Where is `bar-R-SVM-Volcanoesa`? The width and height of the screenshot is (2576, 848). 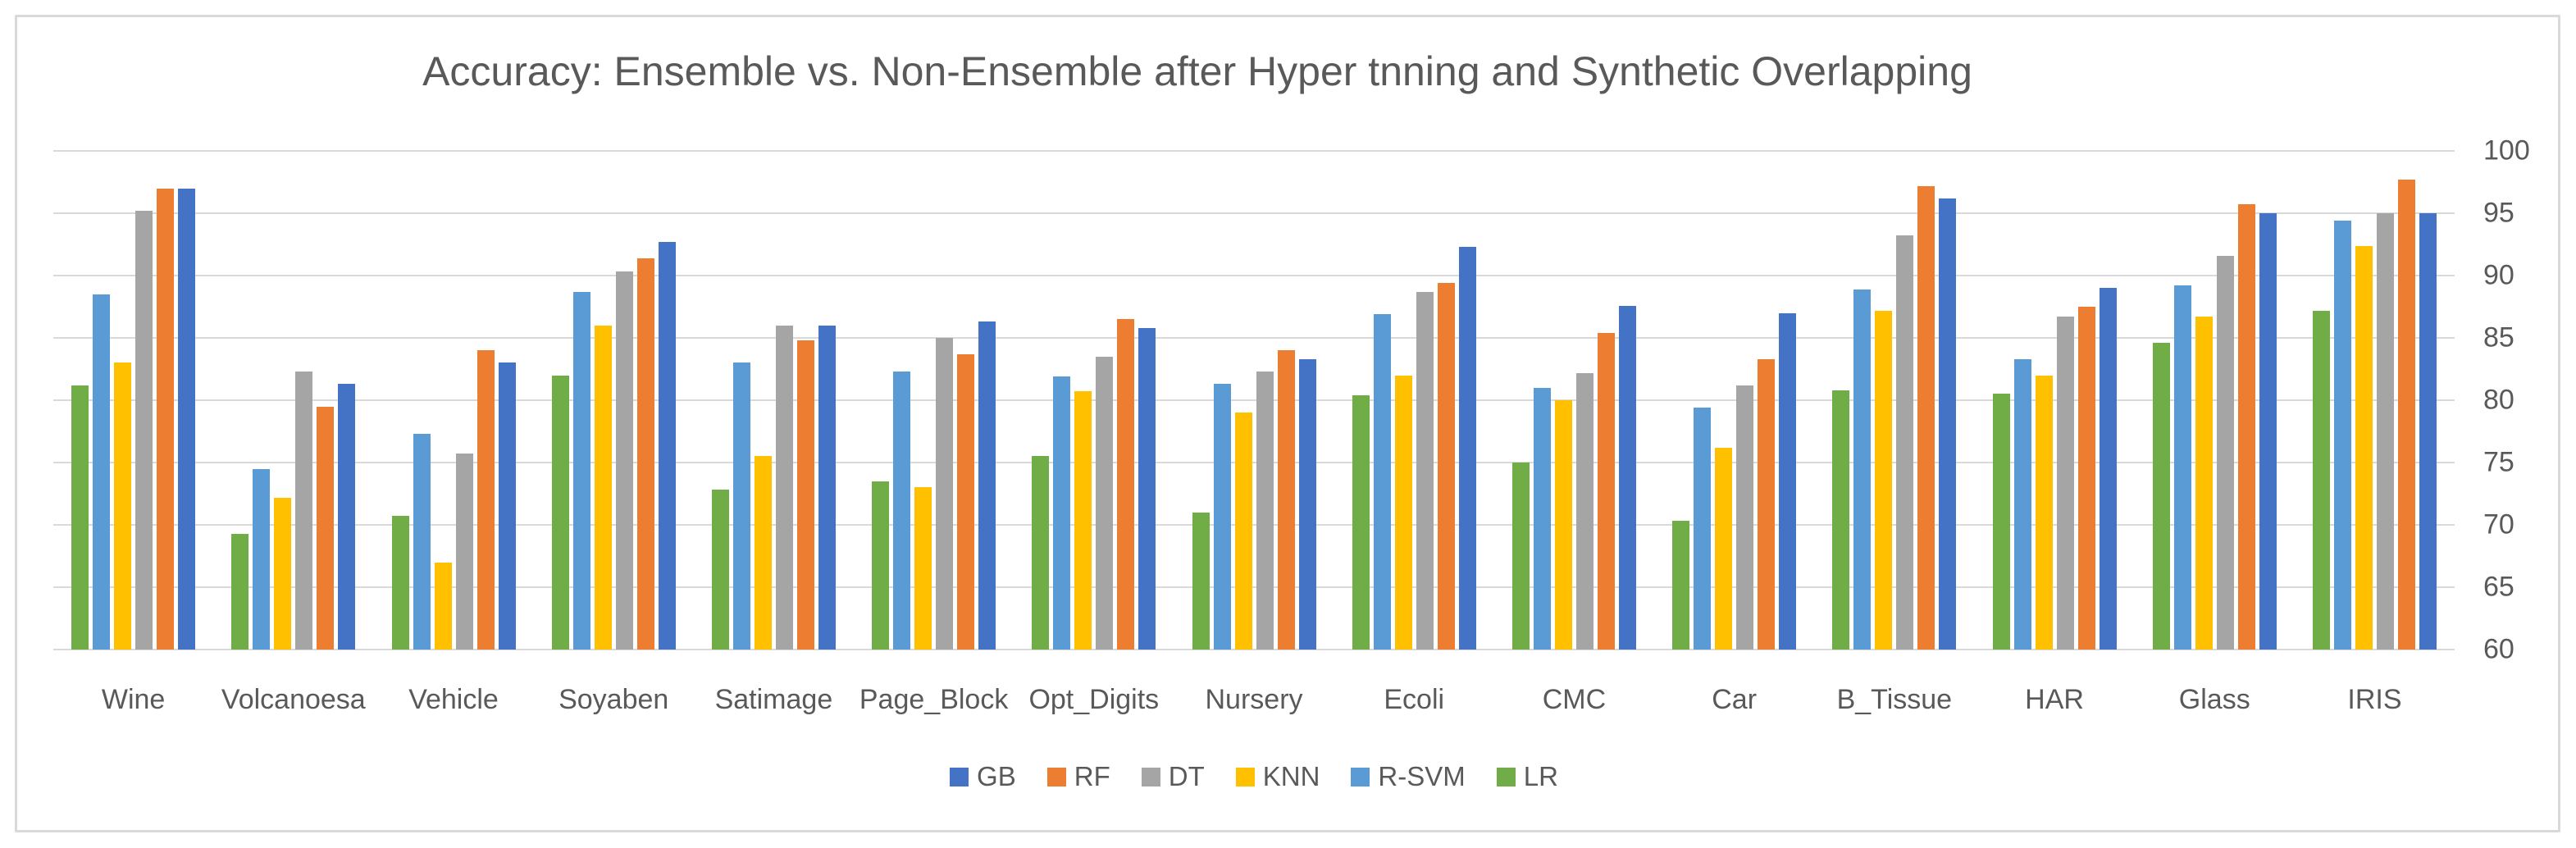
bar-R-SVM-Volcanoesa is located at coordinates (262, 559).